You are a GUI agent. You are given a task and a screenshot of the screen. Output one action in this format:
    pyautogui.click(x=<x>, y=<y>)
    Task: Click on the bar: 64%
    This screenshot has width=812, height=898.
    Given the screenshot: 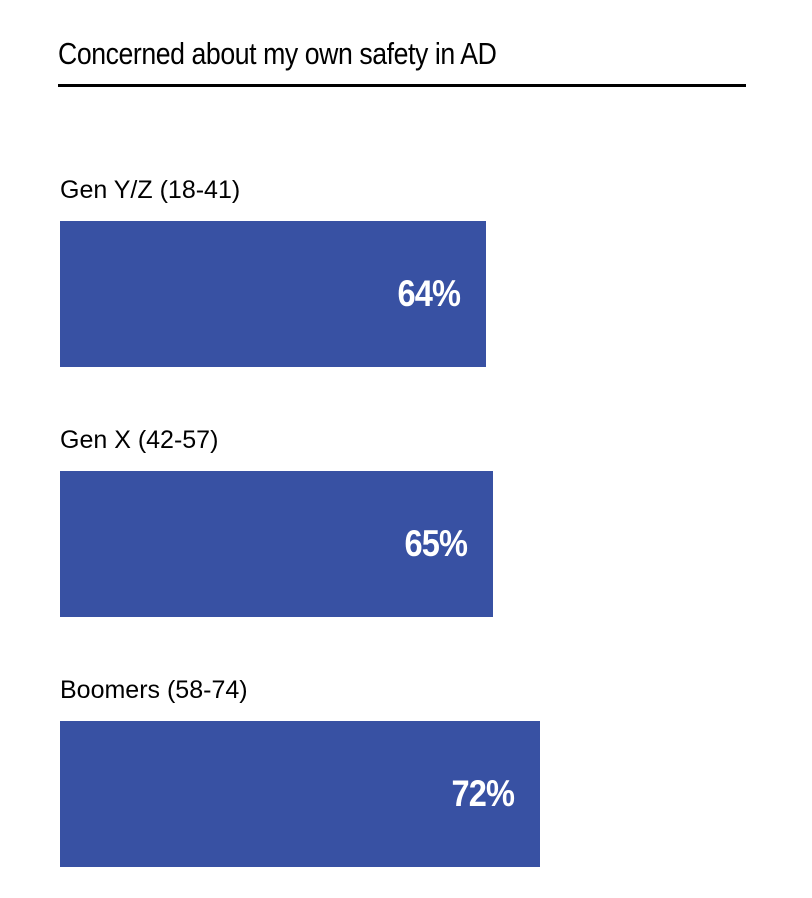 What is the action you would take?
    pyautogui.click(x=273, y=294)
    